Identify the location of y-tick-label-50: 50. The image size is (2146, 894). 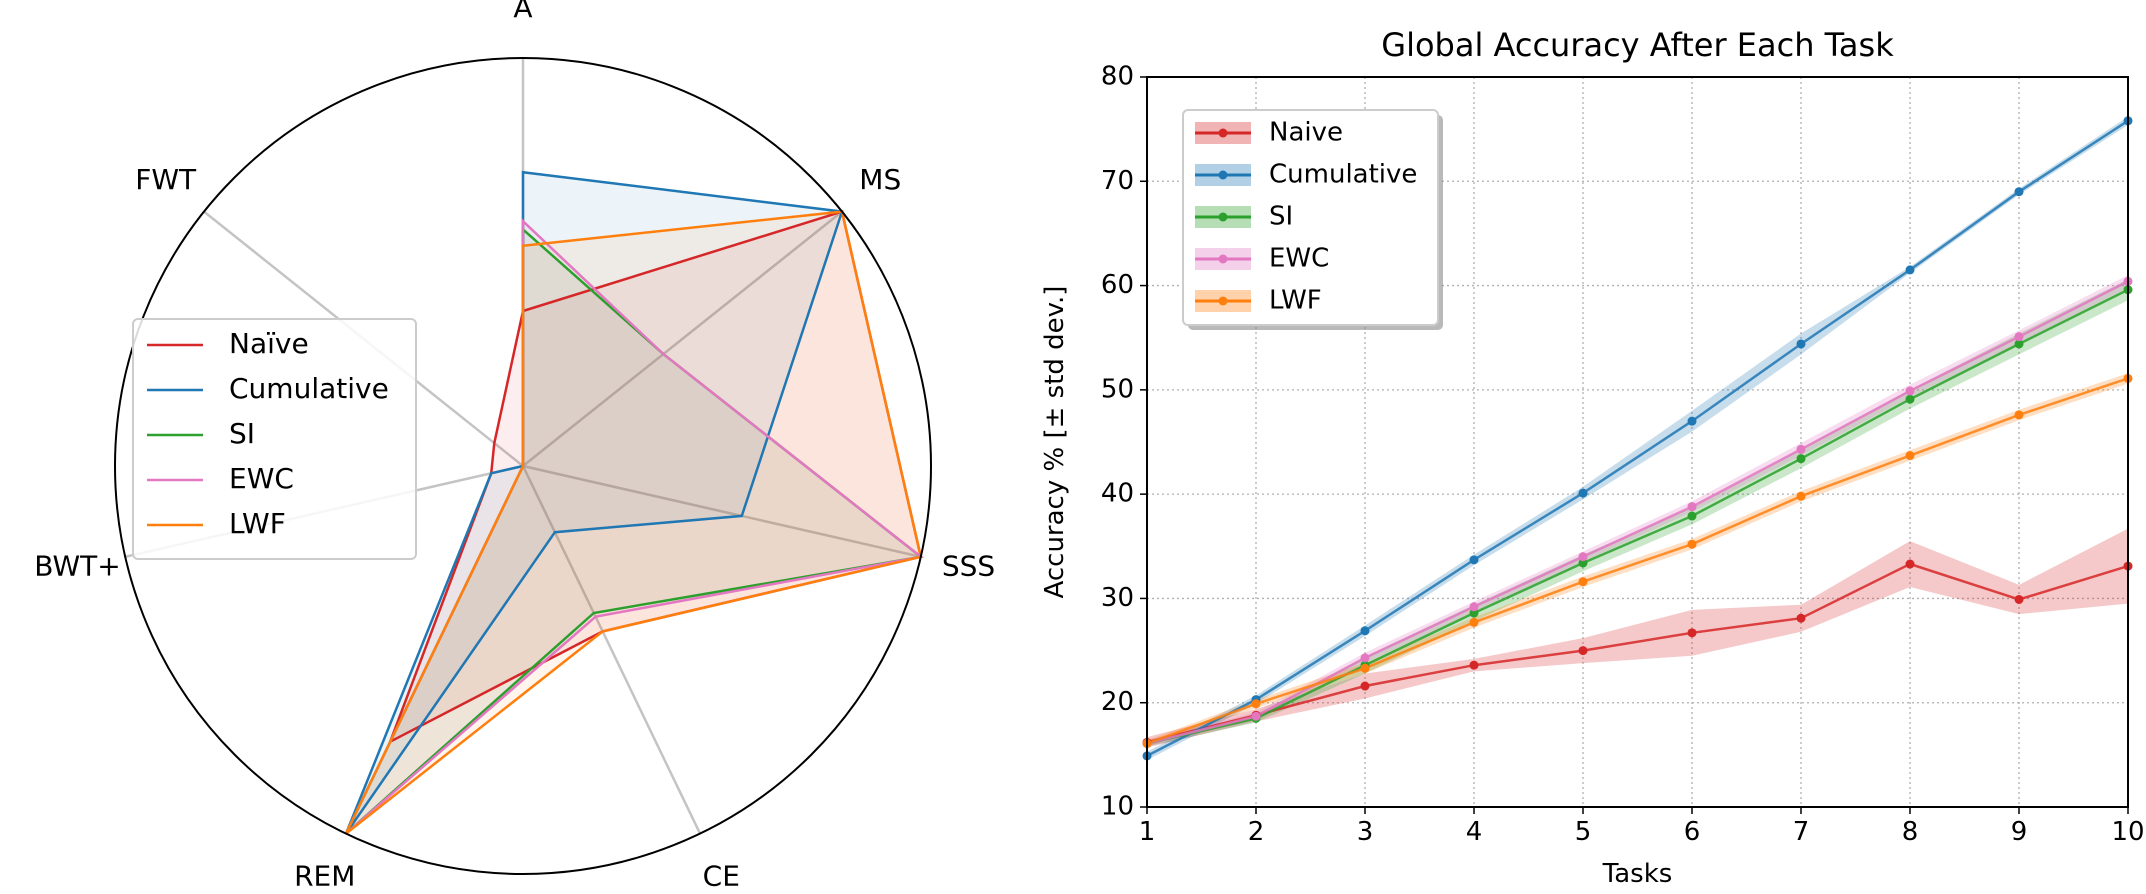
(1117, 389).